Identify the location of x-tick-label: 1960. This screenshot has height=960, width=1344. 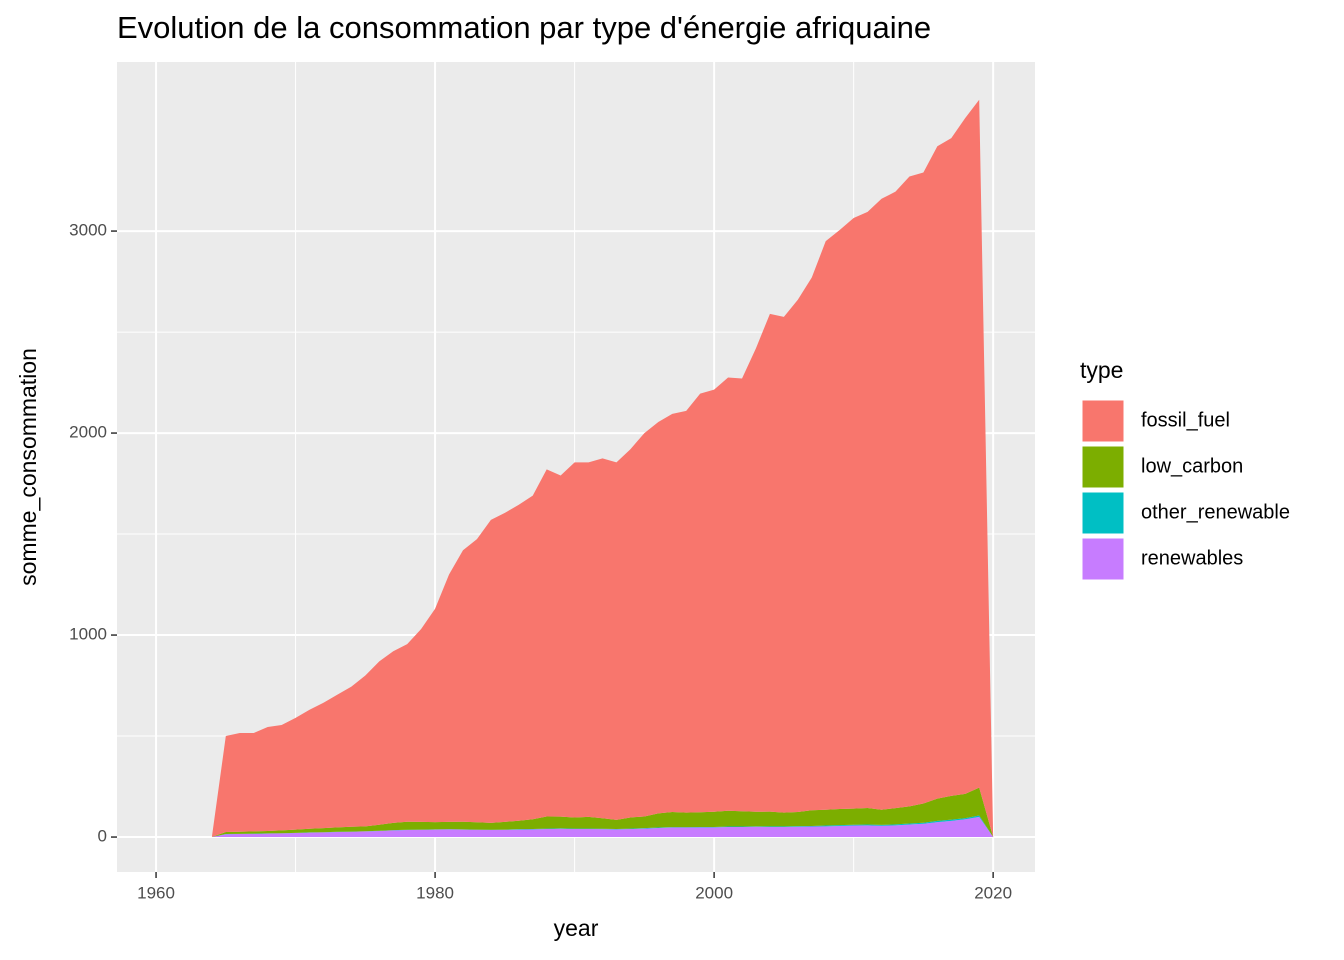
(156, 892).